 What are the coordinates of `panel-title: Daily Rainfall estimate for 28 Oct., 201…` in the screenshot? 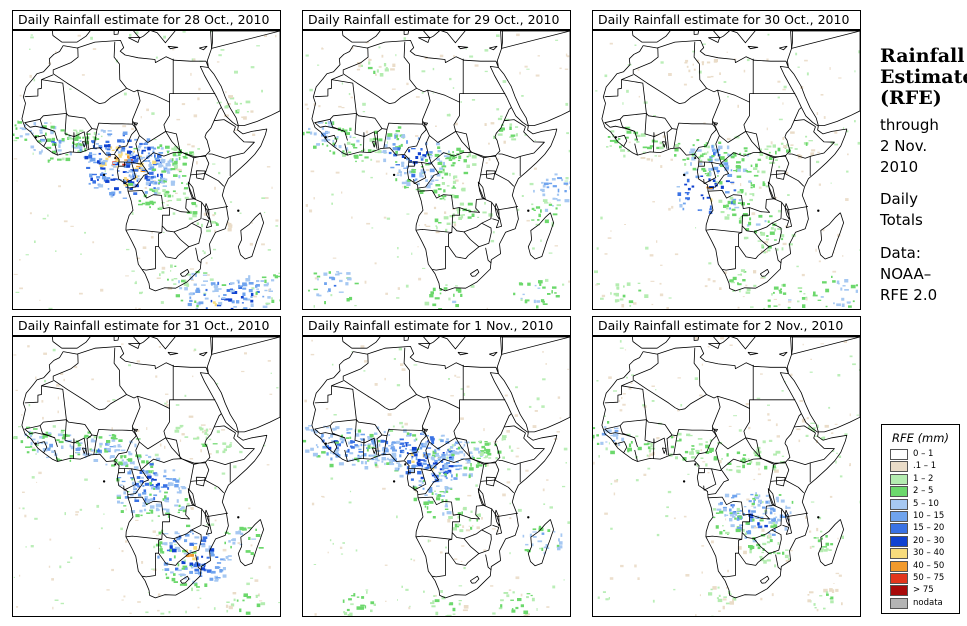 It's located at (146, 20).